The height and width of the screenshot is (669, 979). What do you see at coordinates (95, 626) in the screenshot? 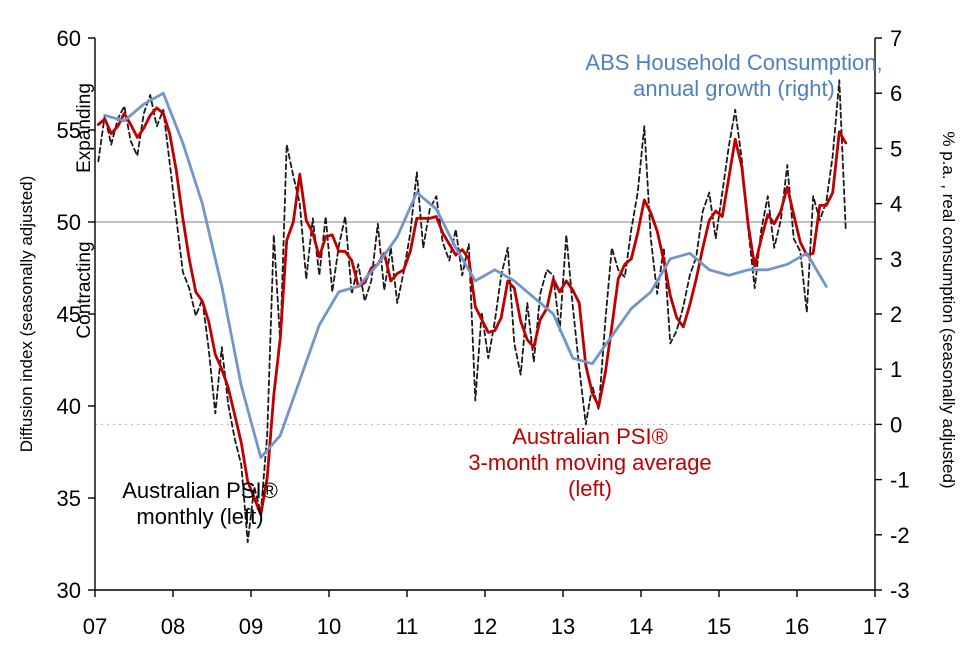
I see `svg-text: 07` at bounding box center [95, 626].